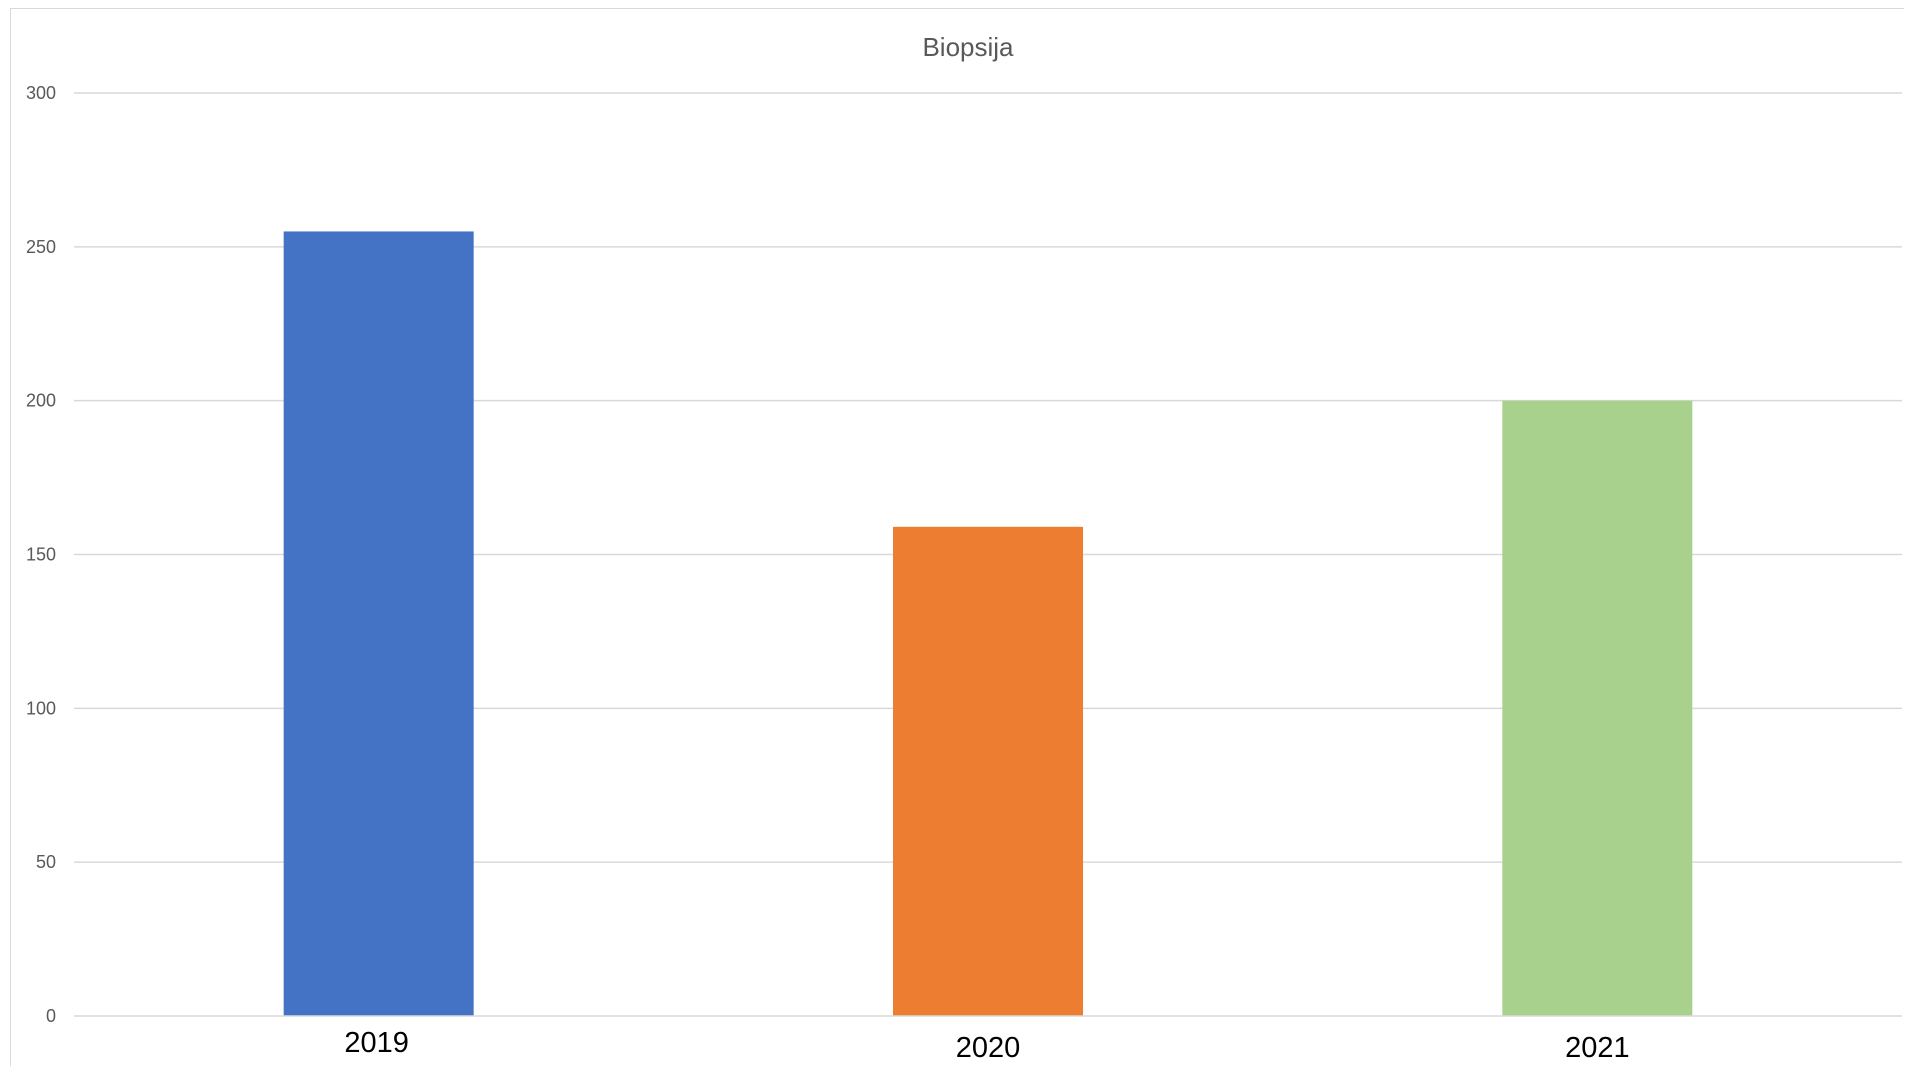  What do you see at coordinates (968, 47) in the screenshot?
I see `chart-title: Biopsija` at bounding box center [968, 47].